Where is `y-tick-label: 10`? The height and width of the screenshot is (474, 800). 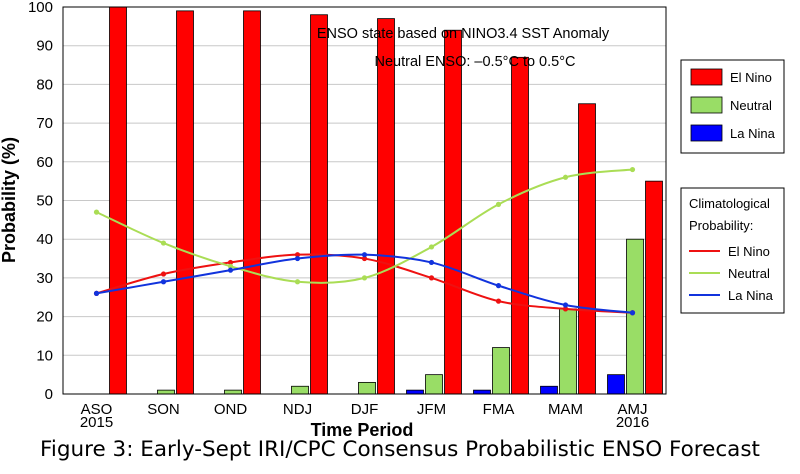
y-tick-label: 10 is located at coordinates (44, 355).